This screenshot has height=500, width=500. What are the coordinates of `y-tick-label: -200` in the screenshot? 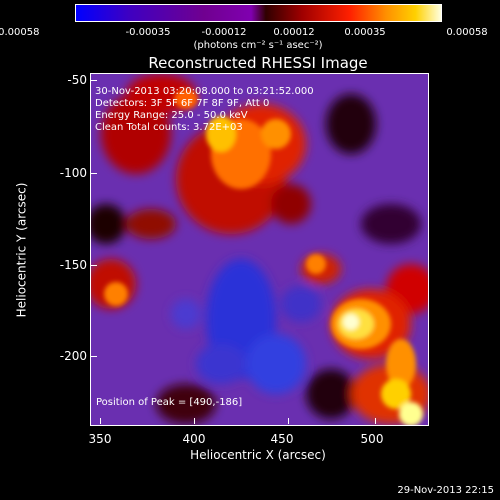 It's located at (73, 356).